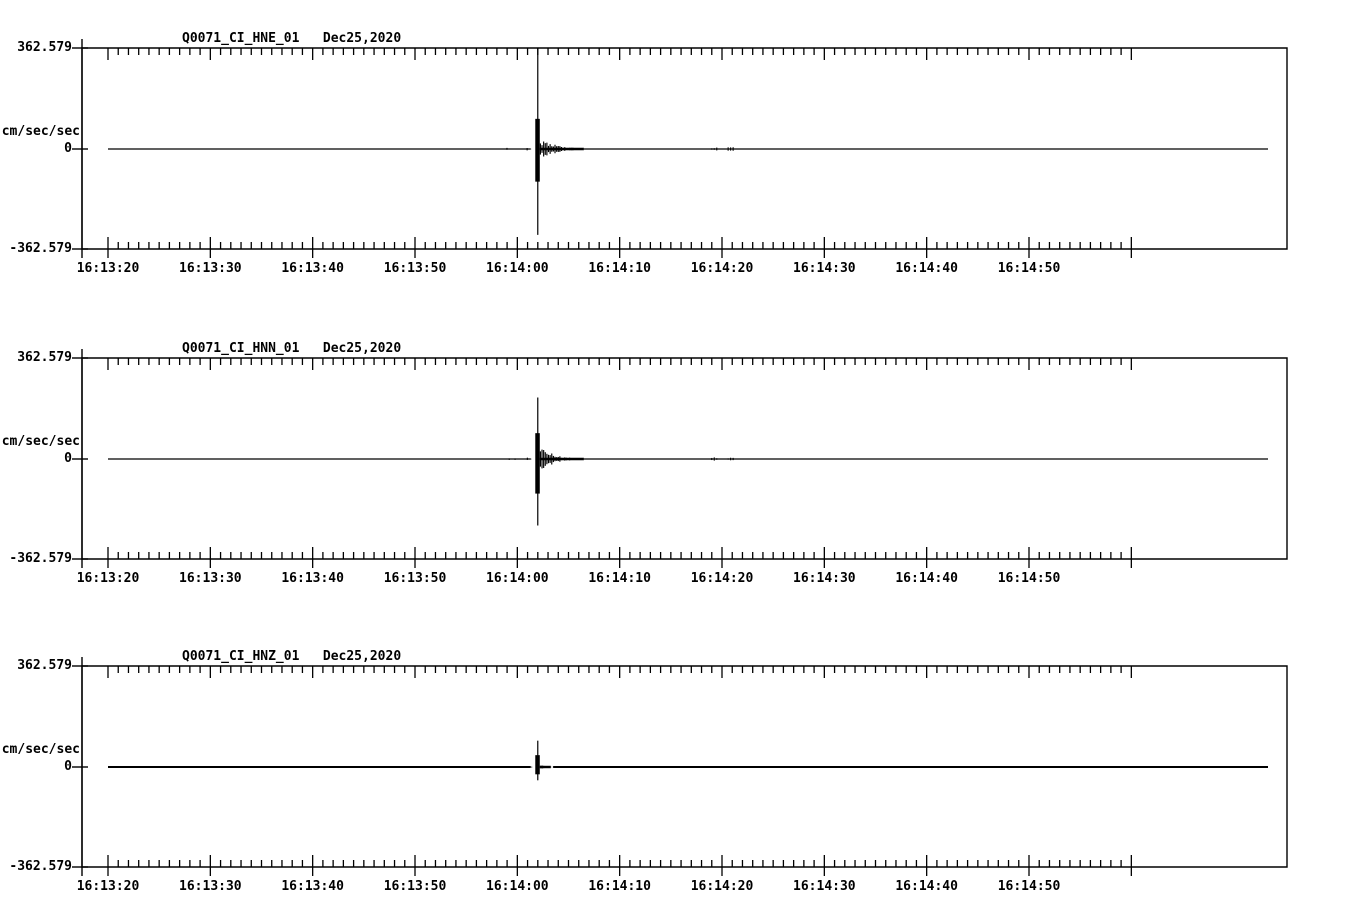  I want to click on y-axis-max-label-hne: 362.579, so click(44, 47).